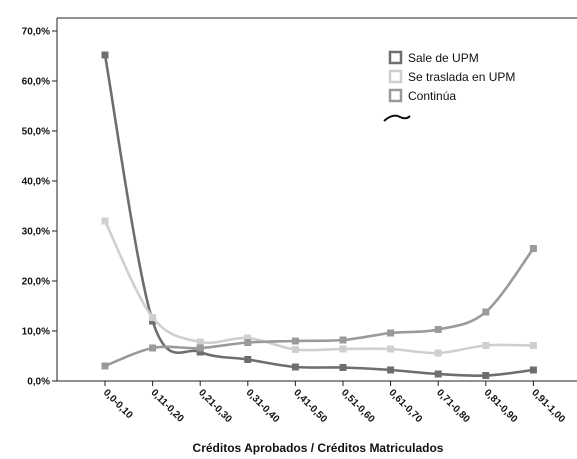 This screenshot has height=459, width=577. What do you see at coordinates (432, 96) in the screenshot?
I see `legend-label: Continúa` at bounding box center [432, 96].